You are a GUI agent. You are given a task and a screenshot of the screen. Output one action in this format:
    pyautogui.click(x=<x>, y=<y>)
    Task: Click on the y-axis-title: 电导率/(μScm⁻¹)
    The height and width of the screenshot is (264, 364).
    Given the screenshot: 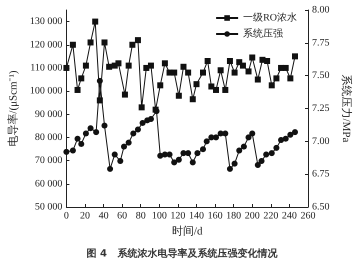 What is the action you would take?
    pyautogui.click(x=13, y=108)
    